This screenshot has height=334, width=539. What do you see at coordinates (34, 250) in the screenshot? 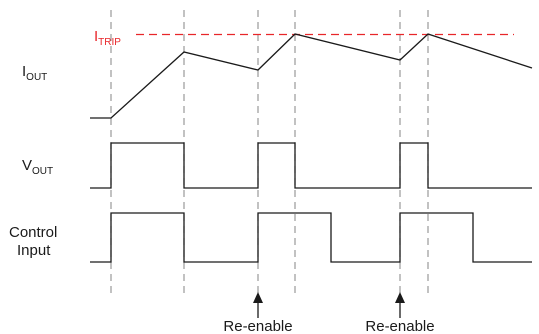
I see `control-input-label-line2: Input` at bounding box center [34, 250].